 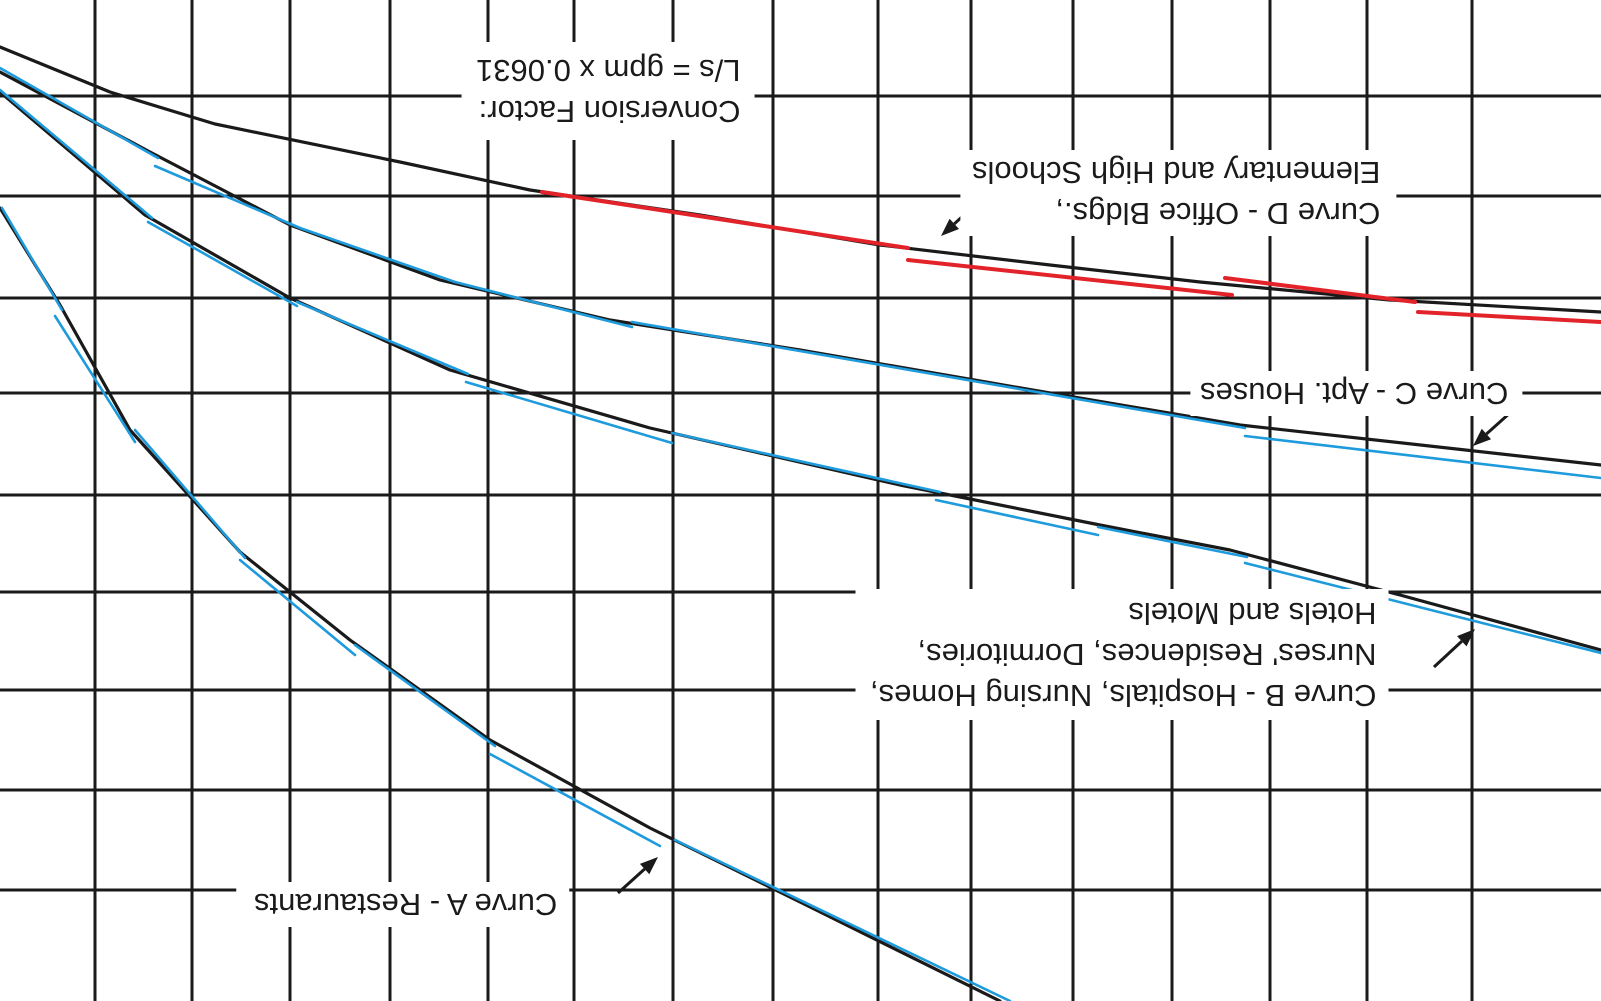 I want to click on curve-b-arrow-head, so click(x=1466, y=638).